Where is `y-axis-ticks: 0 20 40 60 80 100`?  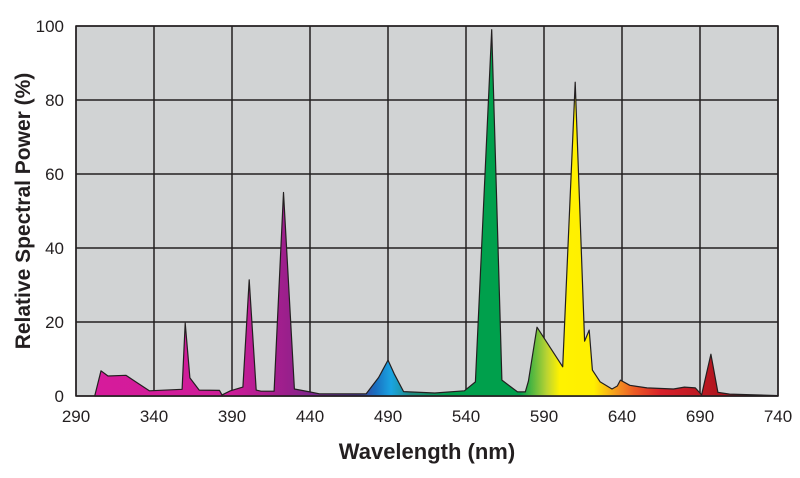
y-axis-ticks: 0 20 40 60 80 100 is located at coordinates (50, 211).